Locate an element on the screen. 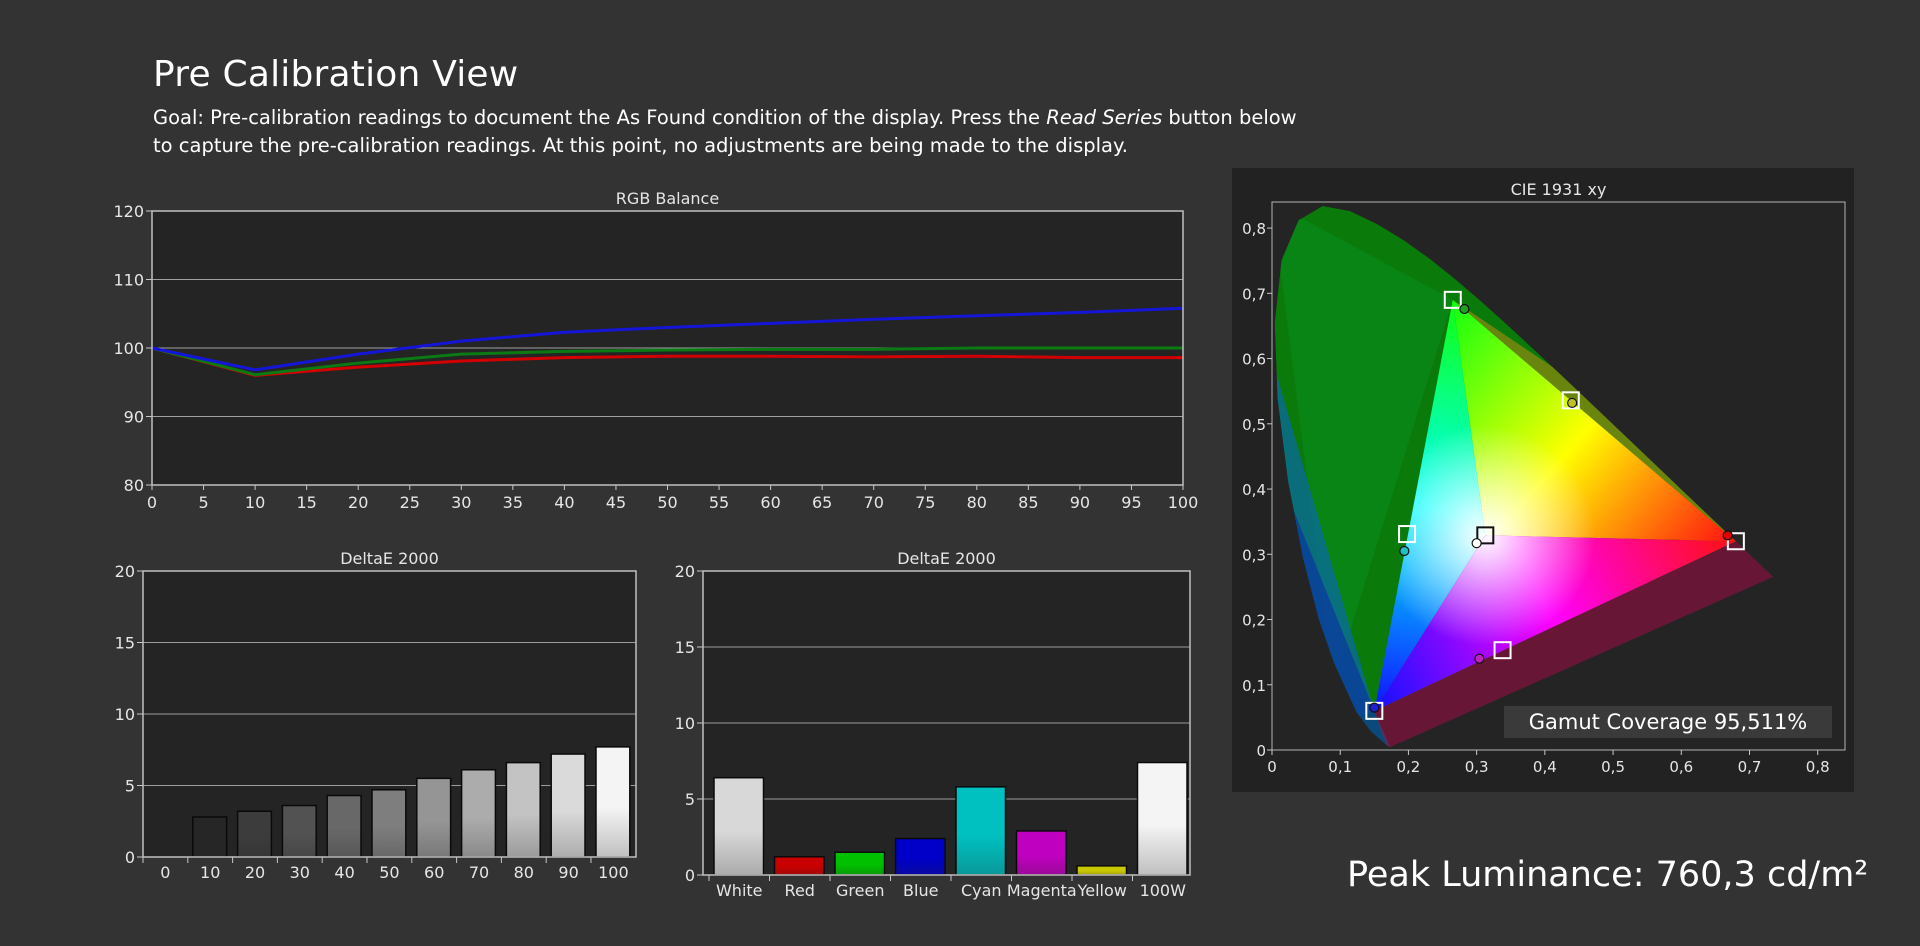 This screenshot has height=946, width=1920. x-tick-label: Blue is located at coordinates (920, 890).